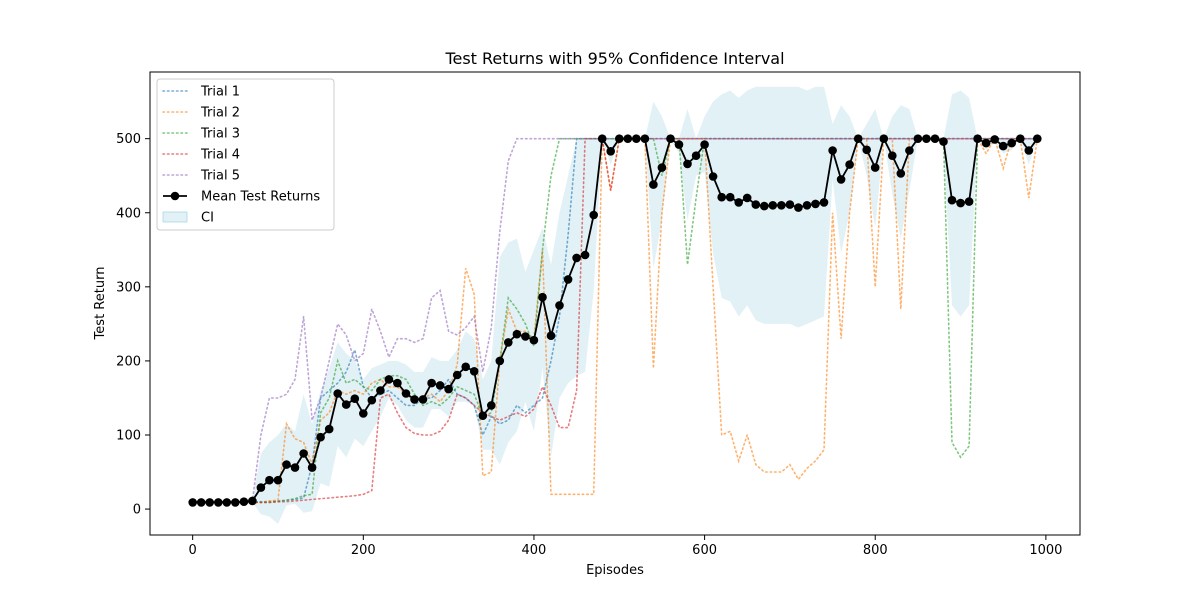 This screenshot has width=1200, height=600. What do you see at coordinates (220, 113) in the screenshot?
I see `legend-label: Trial 2` at bounding box center [220, 113].